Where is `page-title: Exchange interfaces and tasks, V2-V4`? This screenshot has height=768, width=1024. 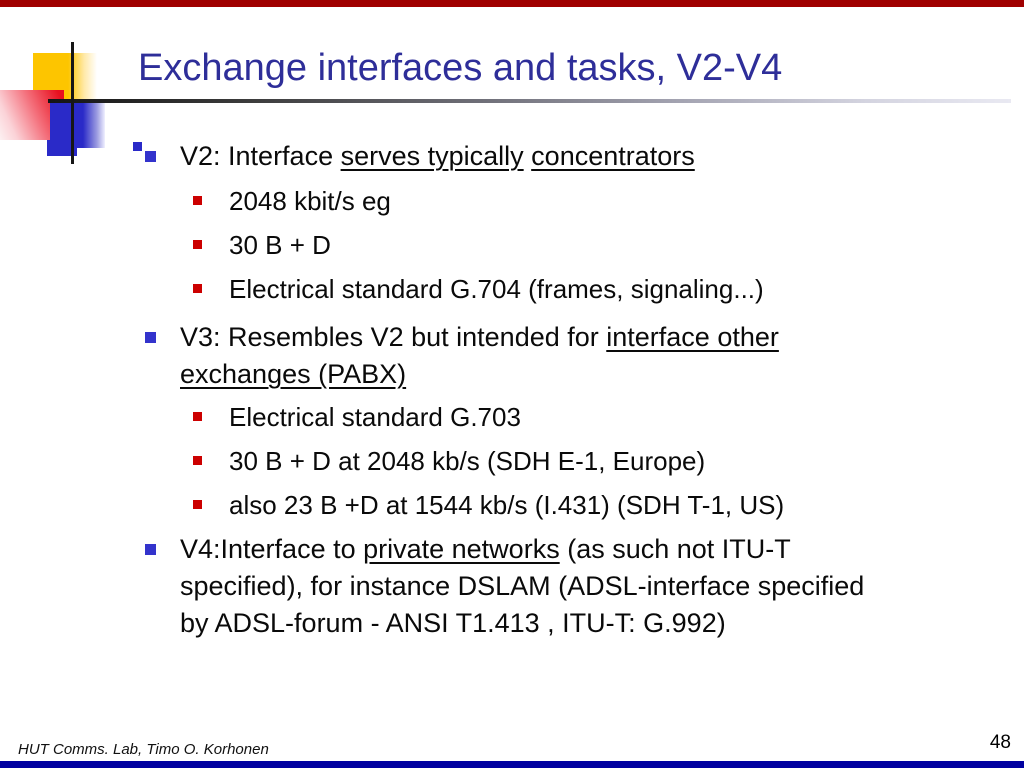
page-title: Exchange interfaces and tasks, V2-V4 is located at coordinates (460, 68).